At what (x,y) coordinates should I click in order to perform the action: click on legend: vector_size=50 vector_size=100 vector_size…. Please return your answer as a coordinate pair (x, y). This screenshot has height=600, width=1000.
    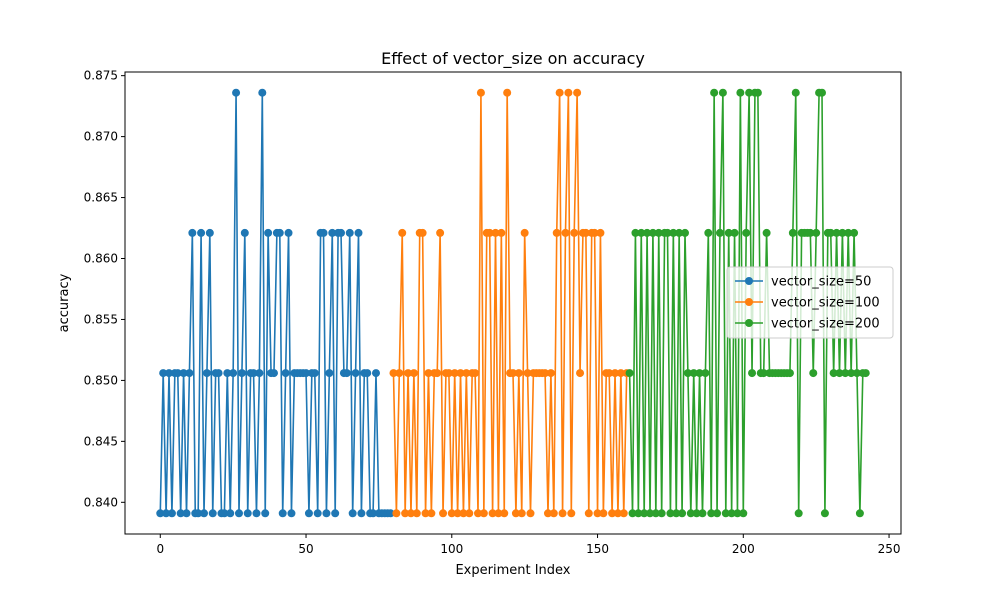
    Looking at the image, I should click on (810, 302).